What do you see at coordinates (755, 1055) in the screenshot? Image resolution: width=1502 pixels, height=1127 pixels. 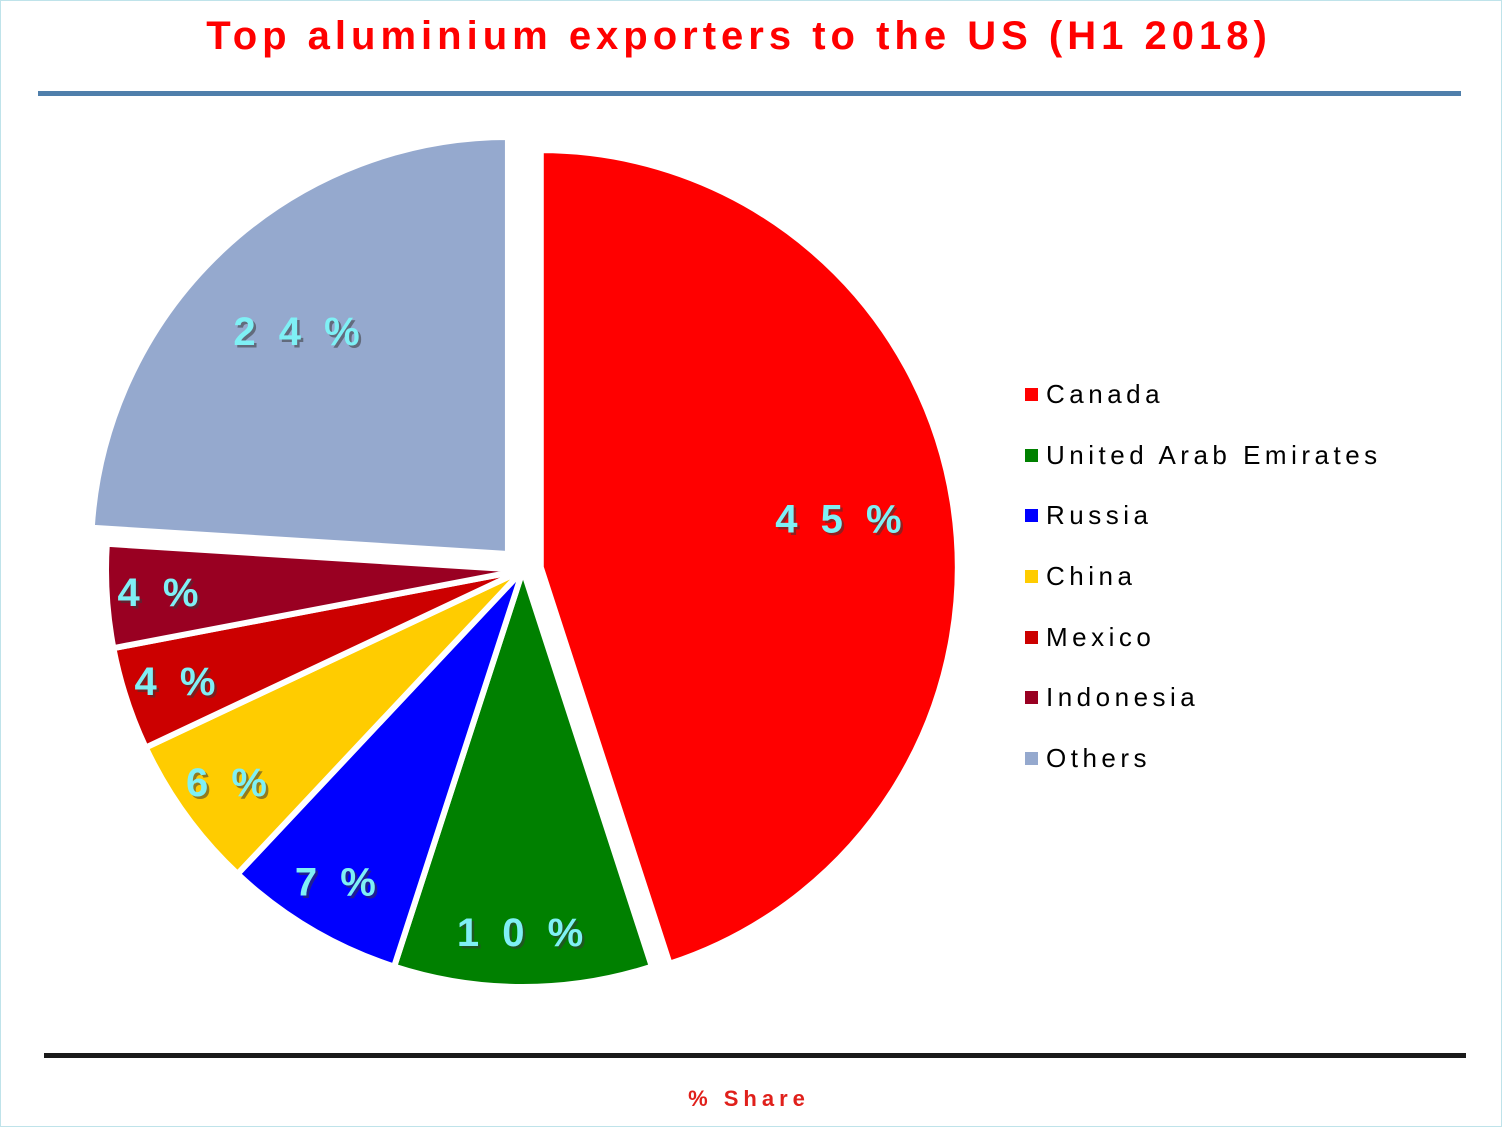 I see `footer-divider` at bounding box center [755, 1055].